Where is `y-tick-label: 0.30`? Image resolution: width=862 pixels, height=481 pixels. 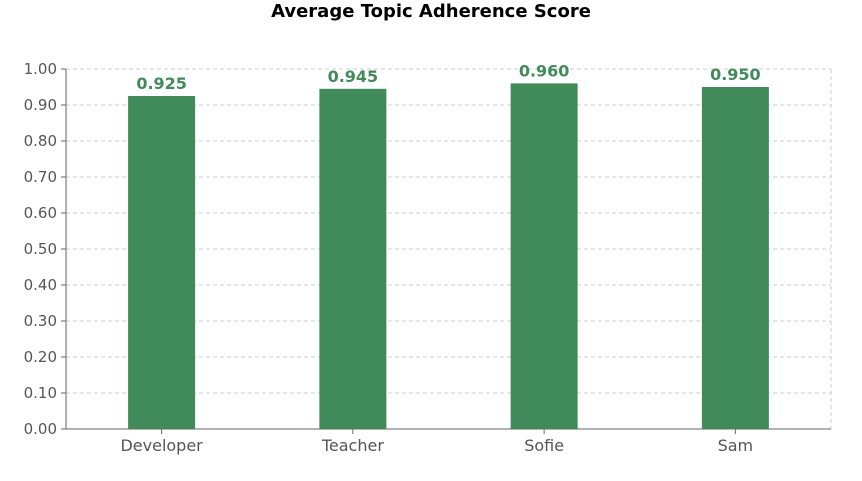
y-tick-label: 0.30 is located at coordinates (40, 321).